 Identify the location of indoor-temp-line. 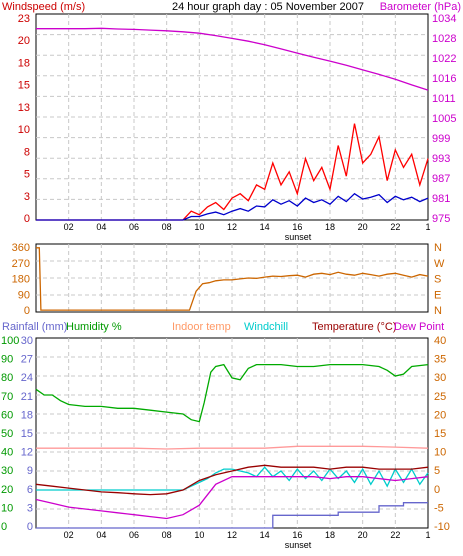
(232, 447).